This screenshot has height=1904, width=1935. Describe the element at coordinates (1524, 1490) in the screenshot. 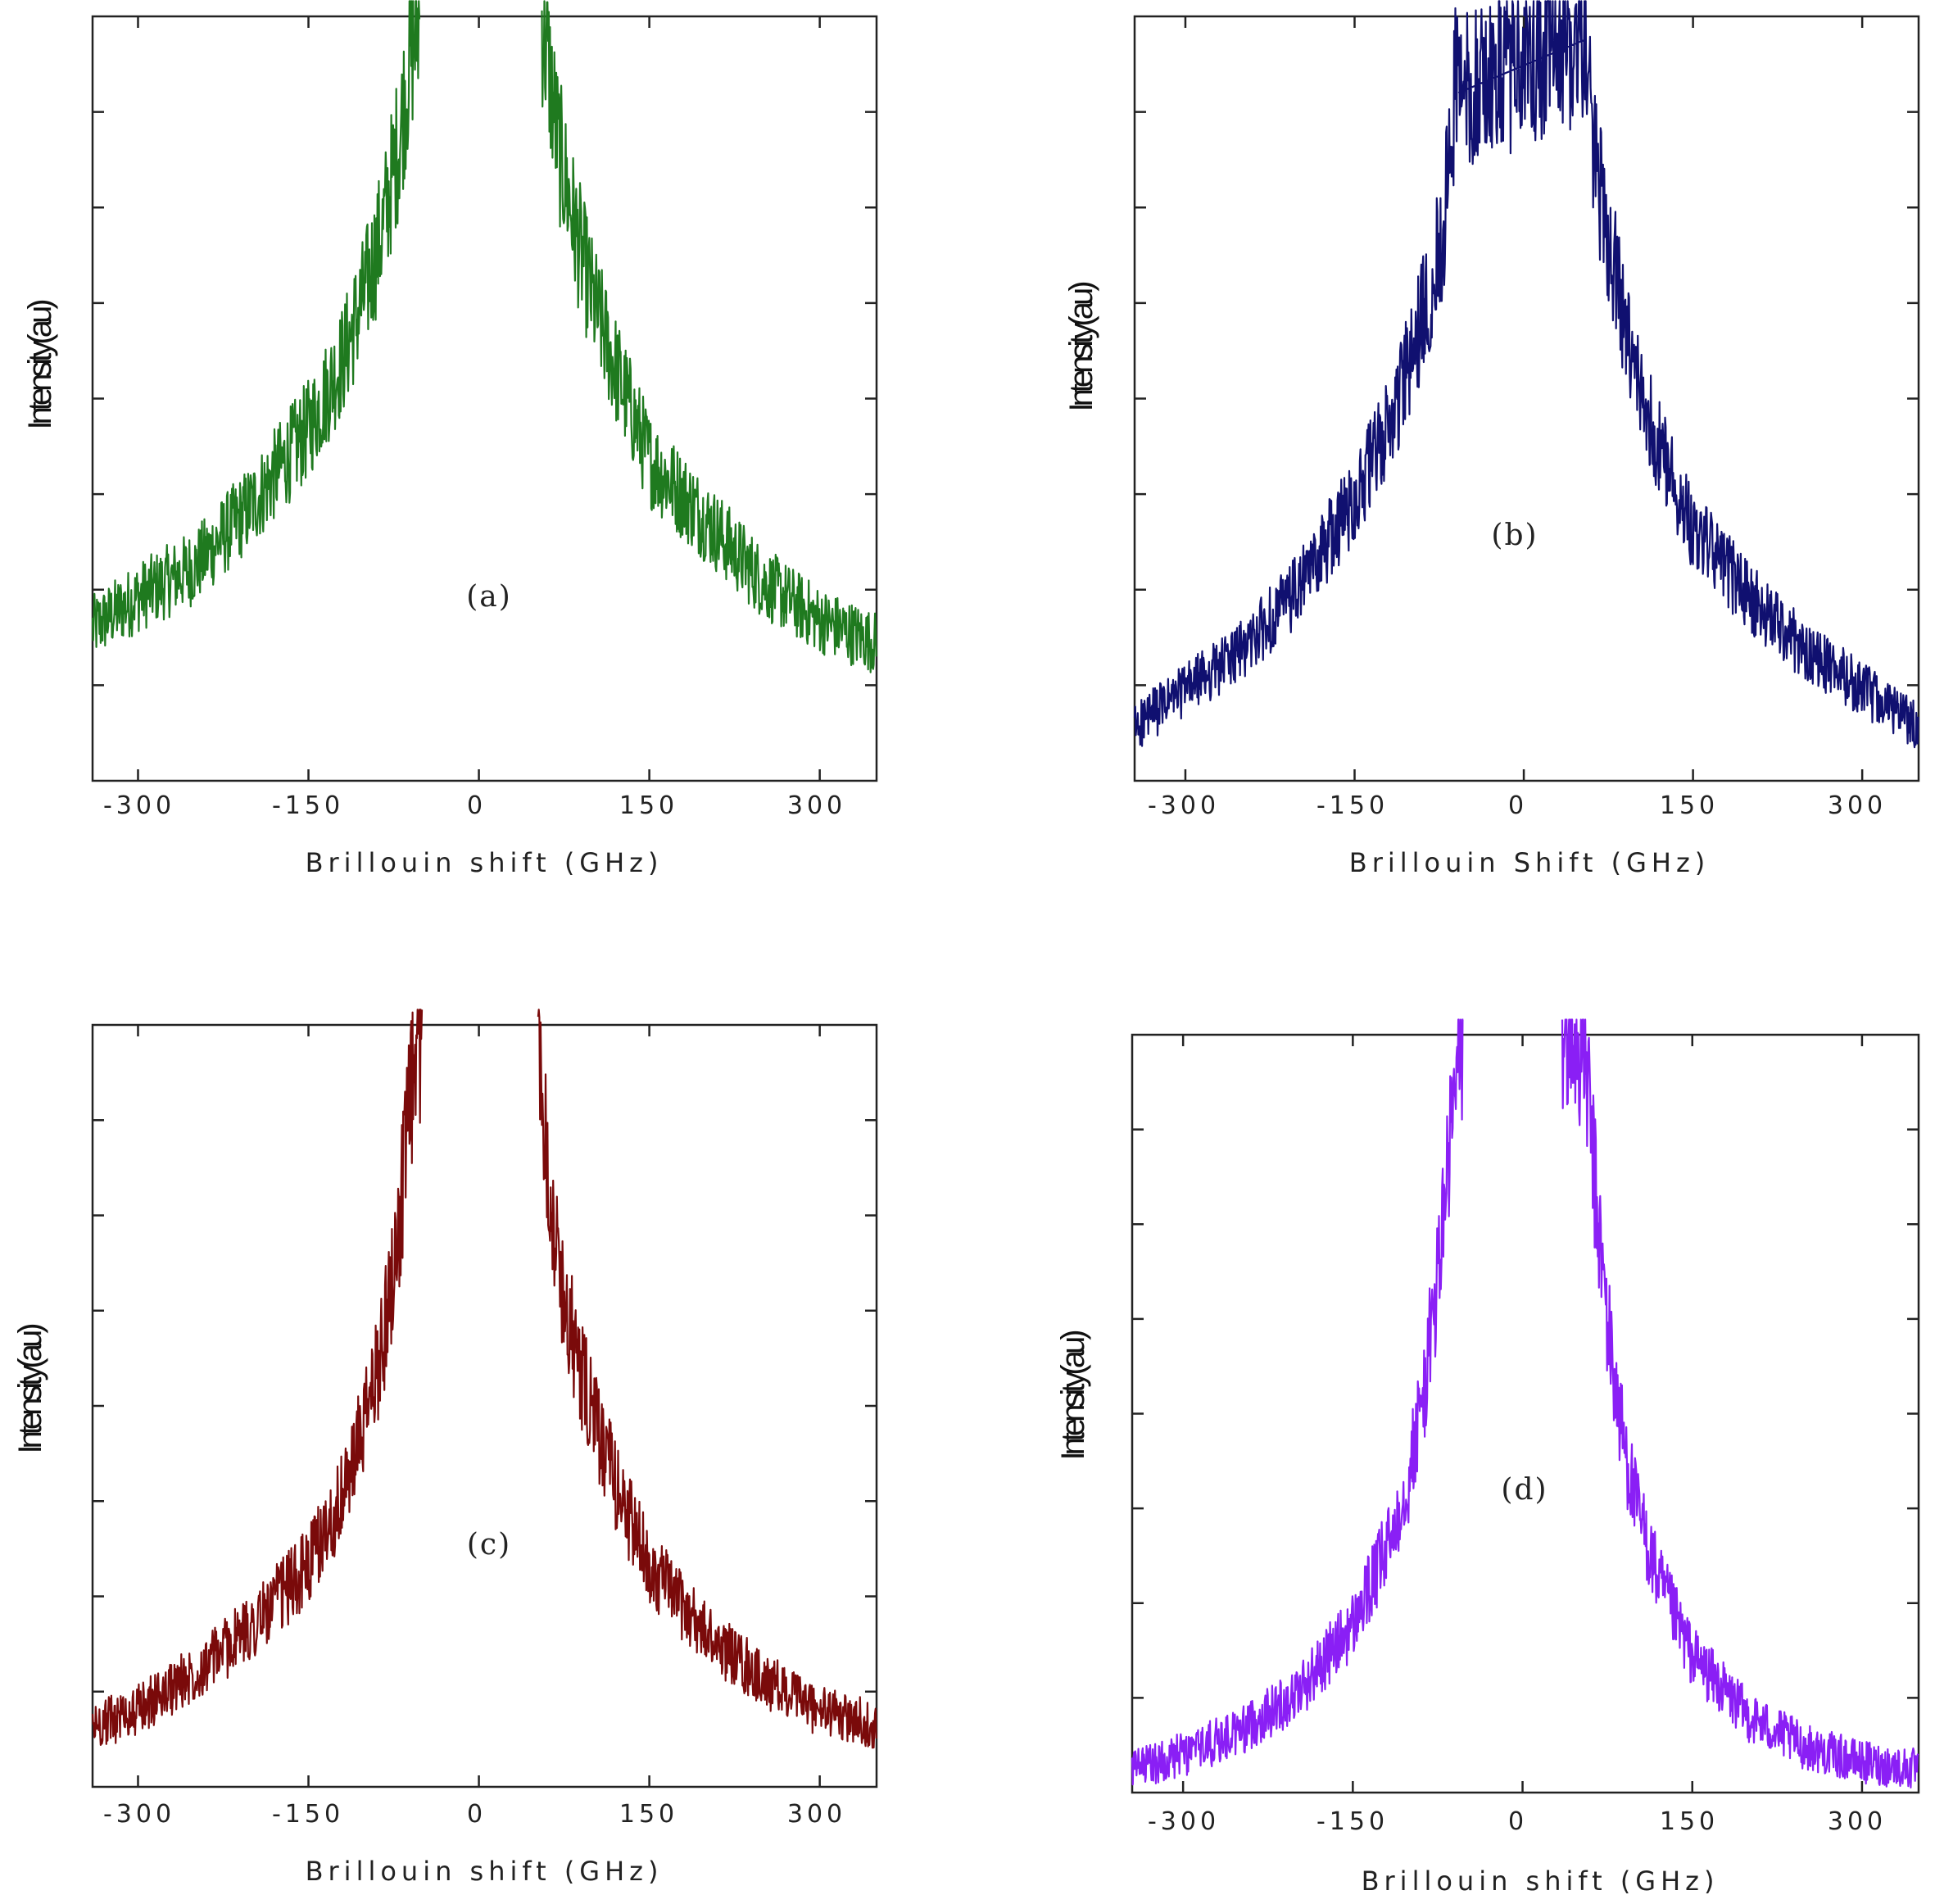

I see `panel-annotation: (d)` at that location.